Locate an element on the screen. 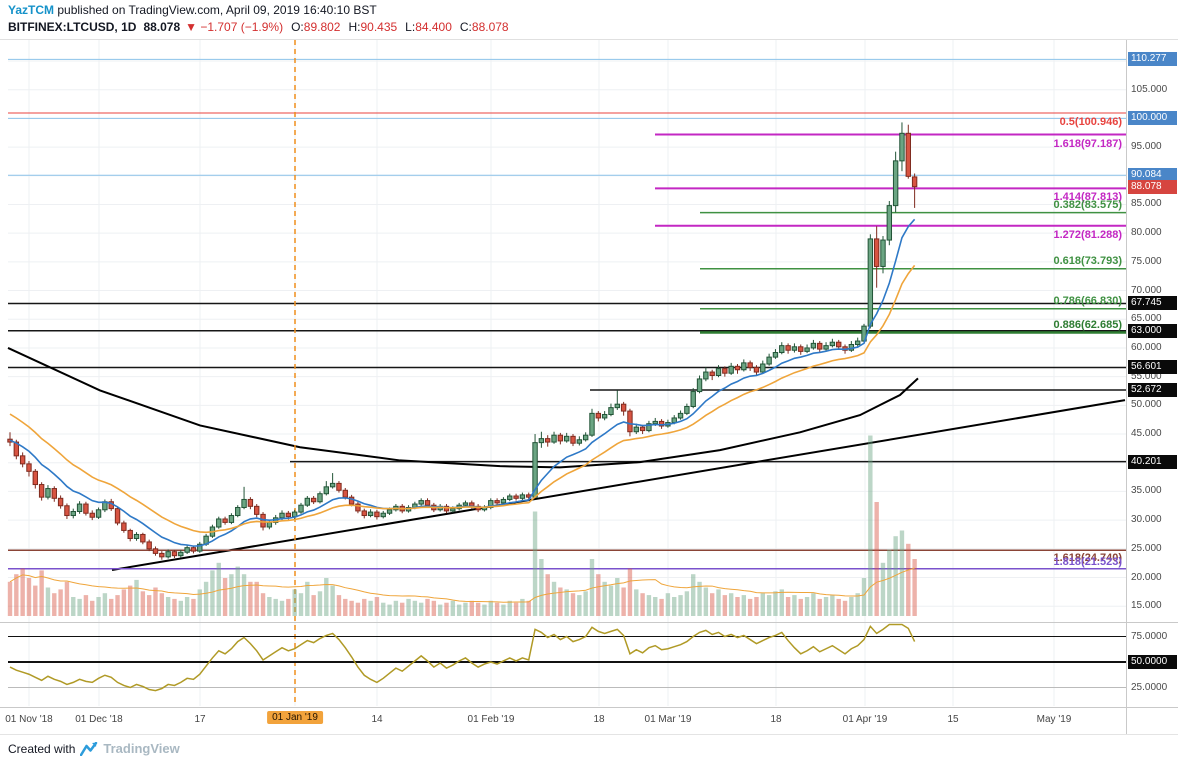 The image size is (1178, 768). volume-ma-line is located at coordinates (462, 585).